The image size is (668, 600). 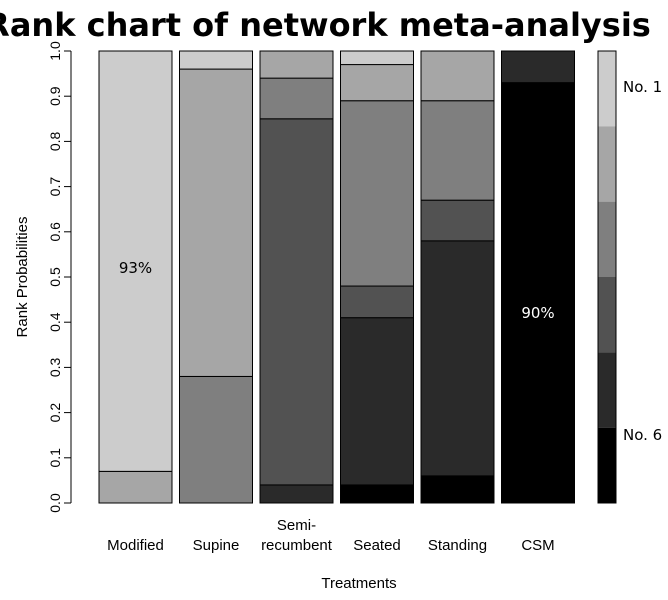 What do you see at coordinates (642, 435) in the screenshot?
I see `legend-label: No. 6` at bounding box center [642, 435].